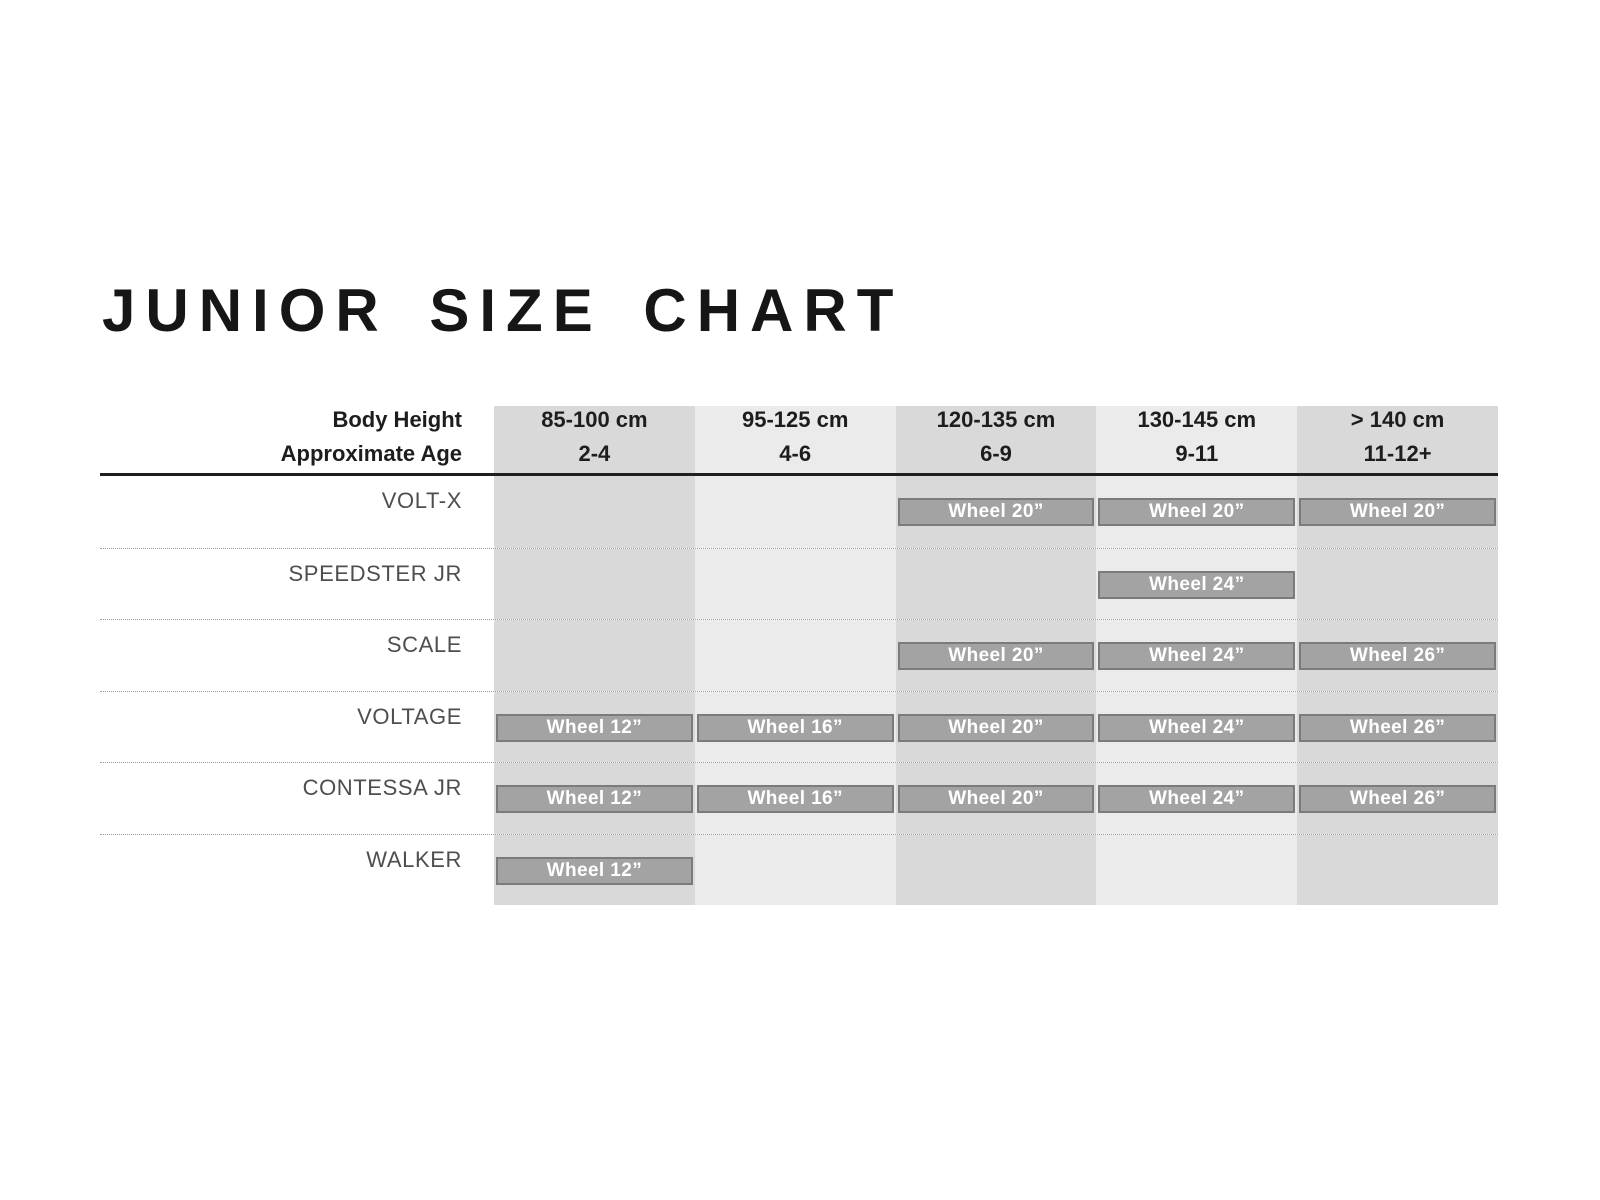 This screenshot has height=1200, width=1600. I want to click on column-header-5: > 140 cm 11-12+, so click(1397, 436).